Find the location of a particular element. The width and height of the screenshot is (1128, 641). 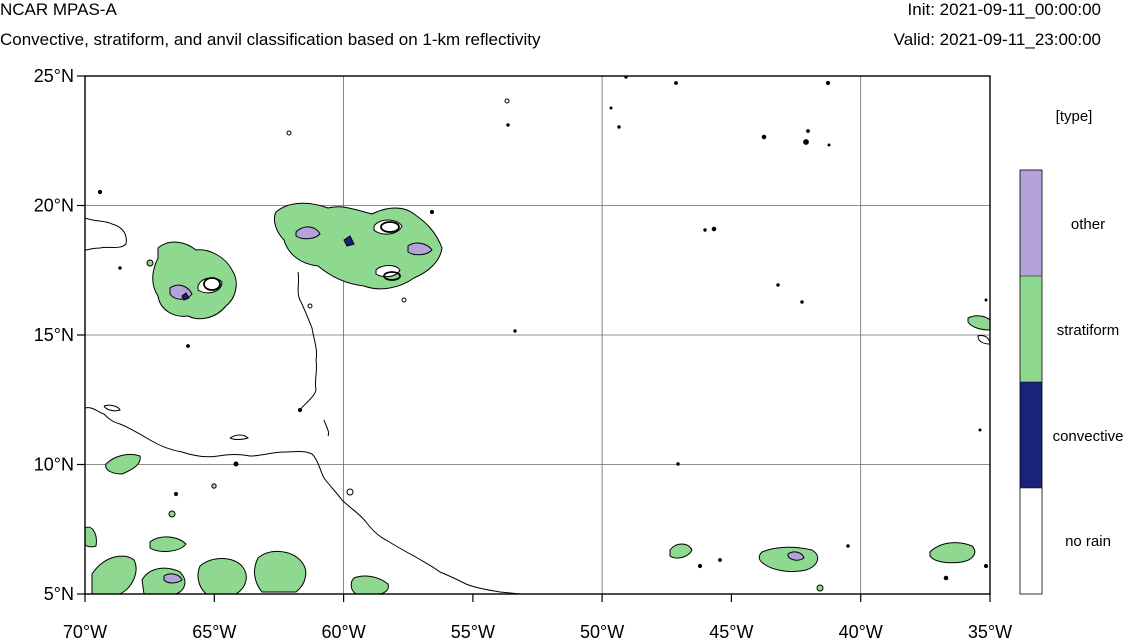

x-tick-label: 35°W is located at coordinates (990, 631).